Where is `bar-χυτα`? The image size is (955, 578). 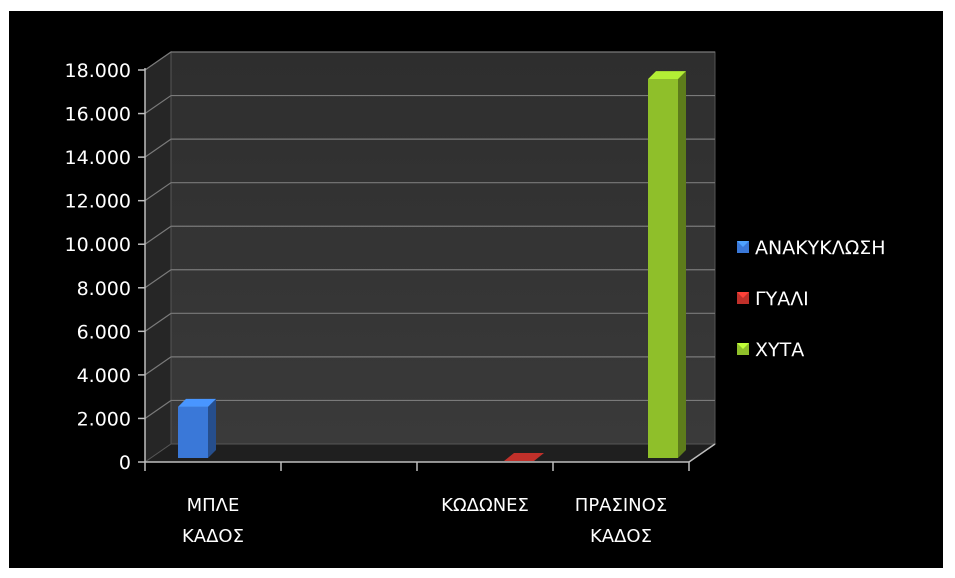
bar-χυτα is located at coordinates (667, 265).